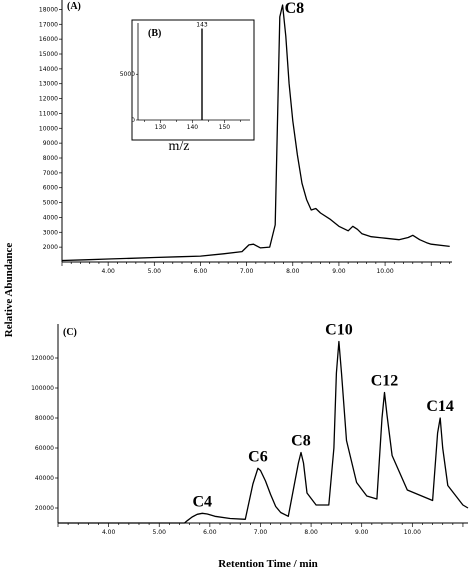 The image size is (474, 569). I want to click on y-tick-label: 18000, so click(48, 9).